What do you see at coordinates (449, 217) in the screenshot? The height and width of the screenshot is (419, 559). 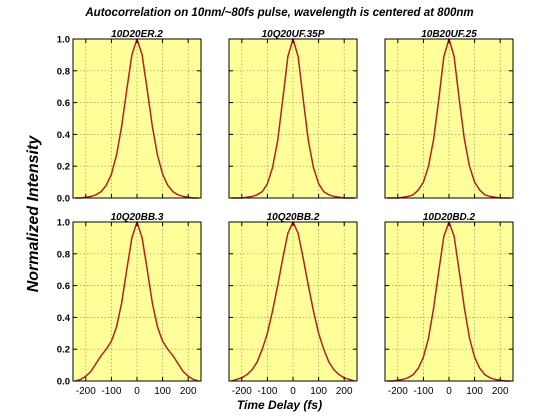 I see `subplot-title: 10D20BD.2` at bounding box center [449, 217].